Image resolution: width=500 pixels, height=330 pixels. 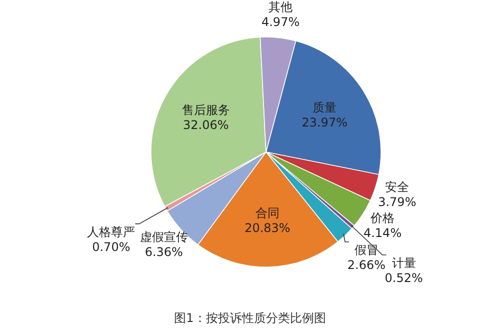 What do you see at coordinates (163, 251) in the screenshot?
I see `data-label: 6.36%` at bounding box center [163, 251].